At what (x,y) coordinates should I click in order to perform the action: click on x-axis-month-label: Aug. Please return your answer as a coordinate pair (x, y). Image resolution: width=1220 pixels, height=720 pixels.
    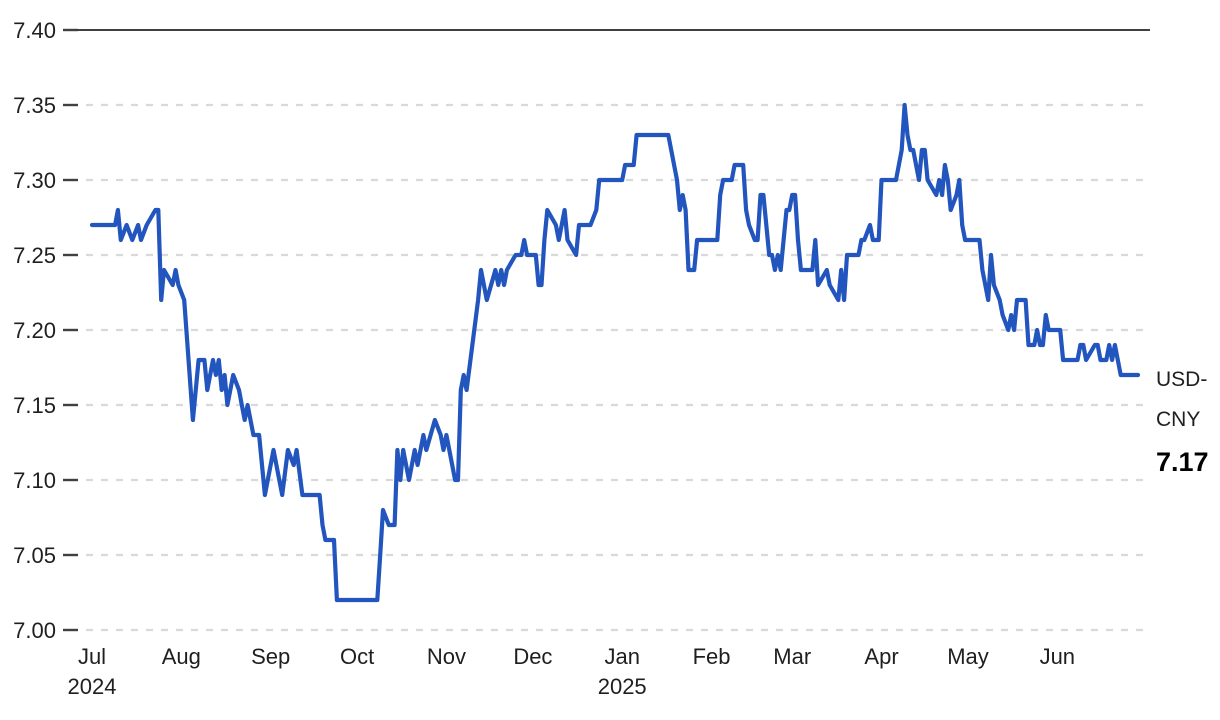
    Looking at the image, I should click on (181, 656).